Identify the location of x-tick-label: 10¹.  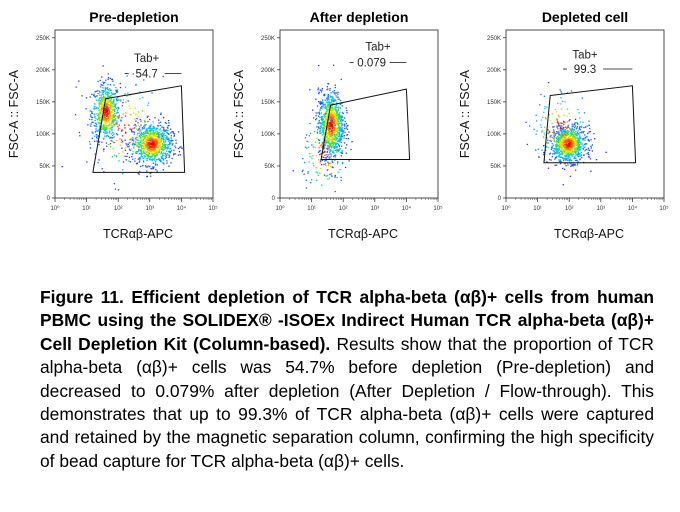
(86, 209).